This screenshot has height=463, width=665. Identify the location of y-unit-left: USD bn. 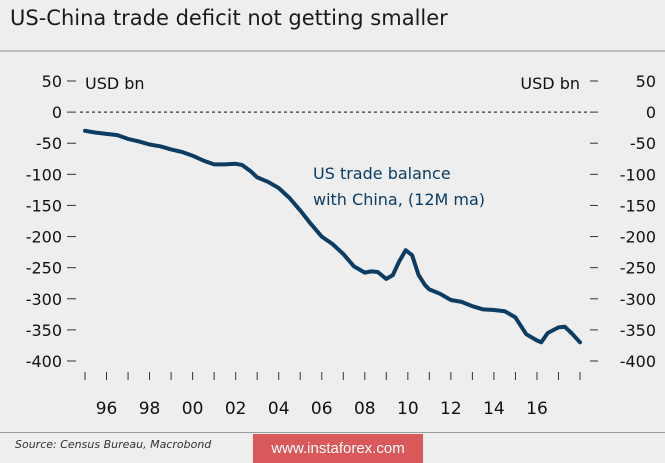
(115, 83).